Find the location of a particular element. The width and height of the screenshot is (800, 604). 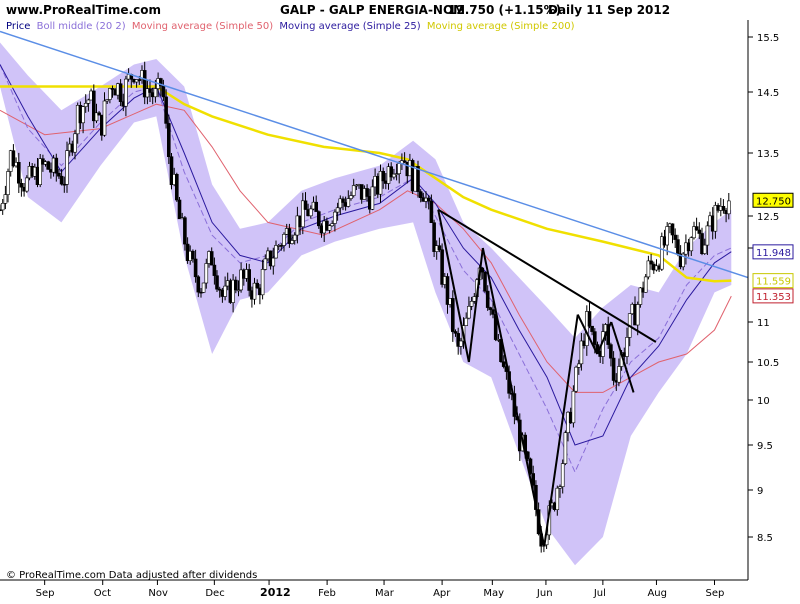

value-box-label: 11.559 is located at coordinates (773, 282).